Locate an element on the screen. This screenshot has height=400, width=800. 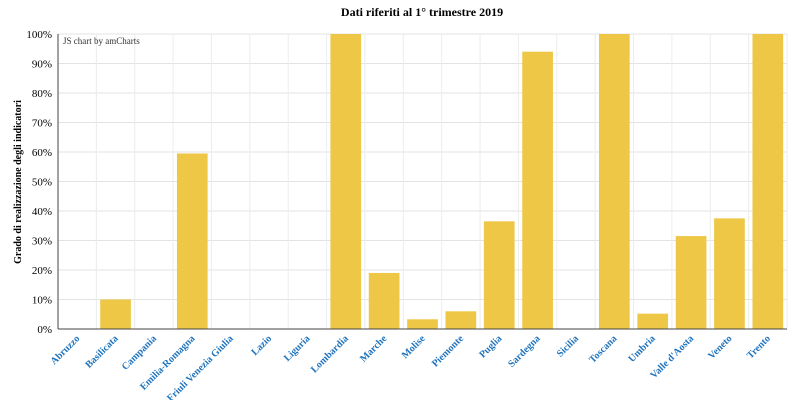
x-tick-label: Marche is located at coordinates (374, 349).